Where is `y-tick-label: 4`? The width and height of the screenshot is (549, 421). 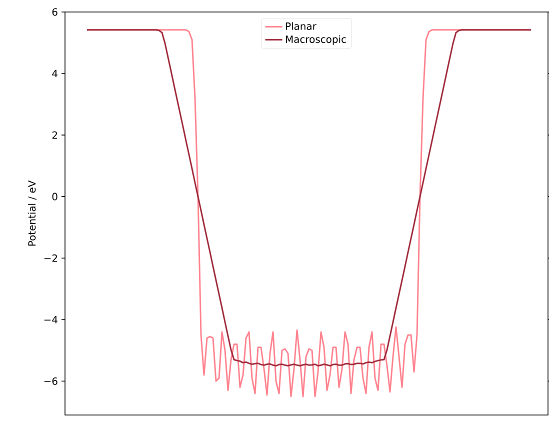 y-tick-label: 4 is located at coordinates (55, 74).